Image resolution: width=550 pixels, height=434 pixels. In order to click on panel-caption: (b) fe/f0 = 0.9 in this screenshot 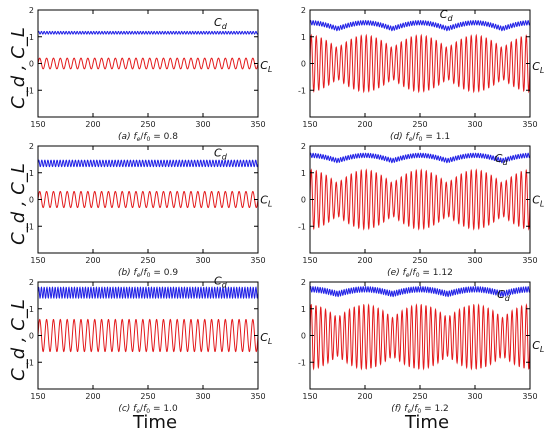, I will do `click(148, 273)`.